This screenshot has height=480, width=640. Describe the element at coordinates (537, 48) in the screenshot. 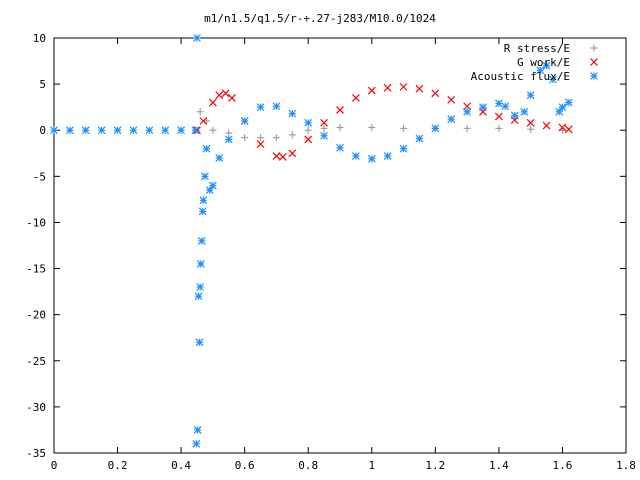

I see `legend-label: R stress/E` at that location.